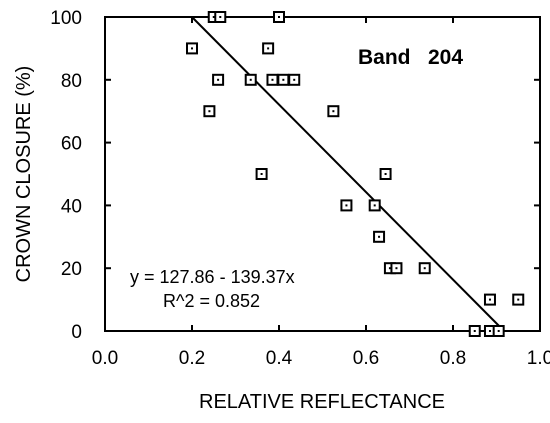 This screenshot has height=423, width=550. Describe the element at coordinates (192, 358) in the screenshot. I see `x-tick-label: 0.2` at that location.